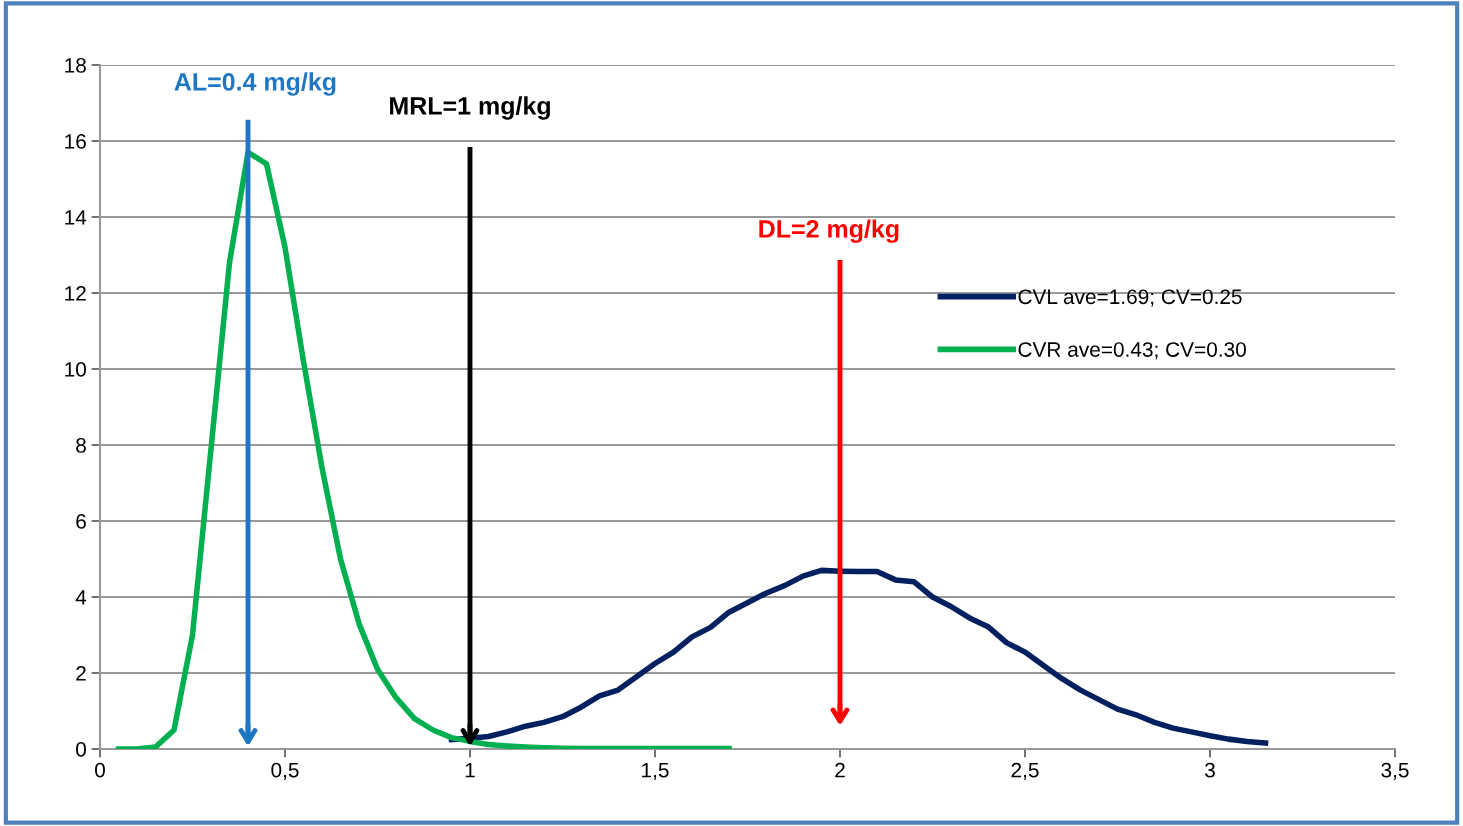 This screenshot has width=1463, height=826. What do you see at coordinates (840, 770) in the screenshot?
I see `x-tick-label: 2` at bounding box center [840, 770].